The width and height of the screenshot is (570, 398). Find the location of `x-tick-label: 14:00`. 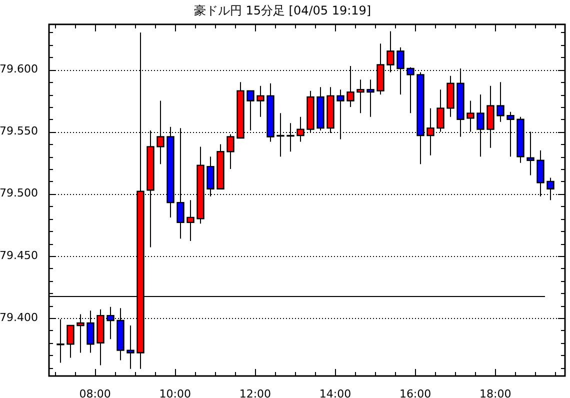

x-tick-label: 14:00 is located at coordinates (335, 392).